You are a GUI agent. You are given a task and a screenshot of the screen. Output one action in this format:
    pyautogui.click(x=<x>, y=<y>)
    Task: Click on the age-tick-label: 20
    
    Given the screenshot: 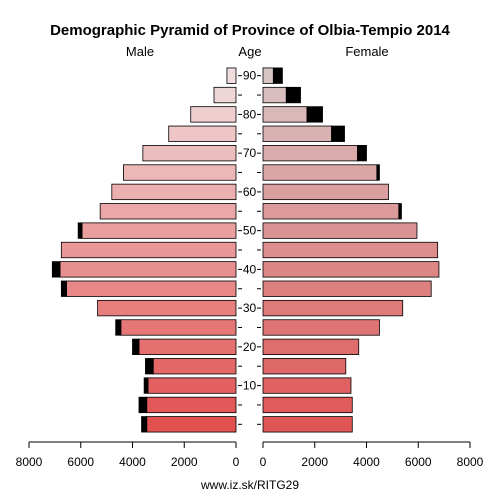 What is the action you would take?
    pyautogui.click(x=250, y=347)
    